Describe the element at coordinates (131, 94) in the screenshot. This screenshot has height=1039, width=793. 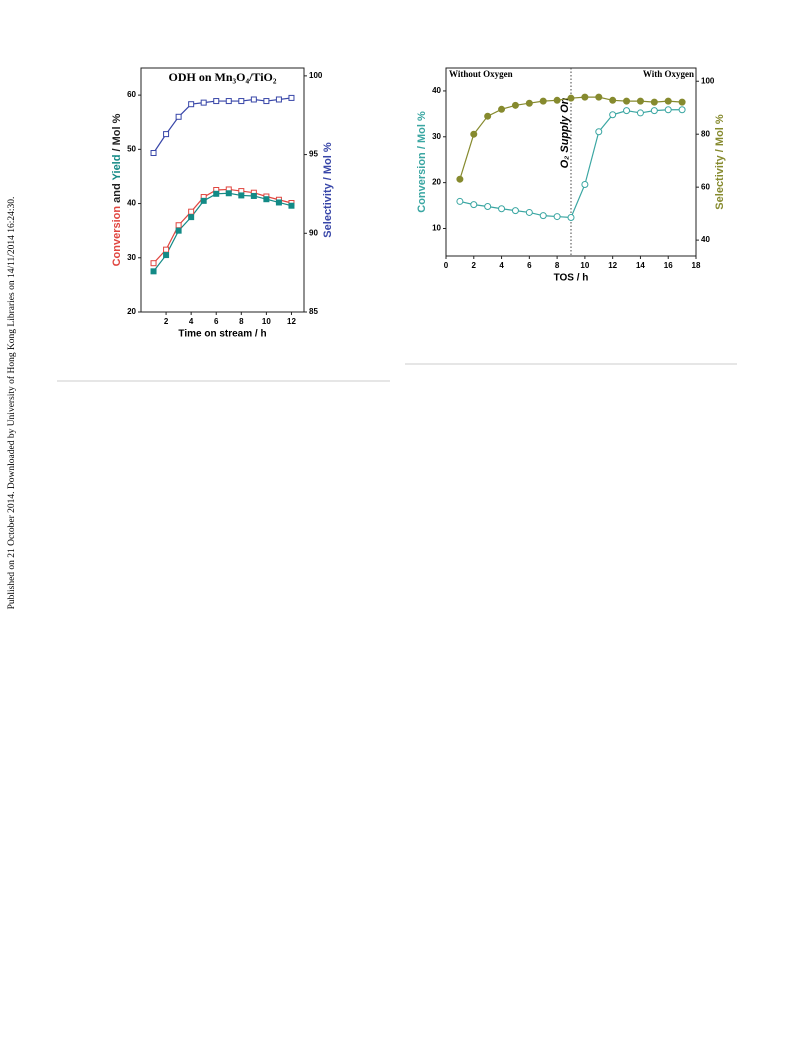
I see `y-tick-label: 60` at that location.